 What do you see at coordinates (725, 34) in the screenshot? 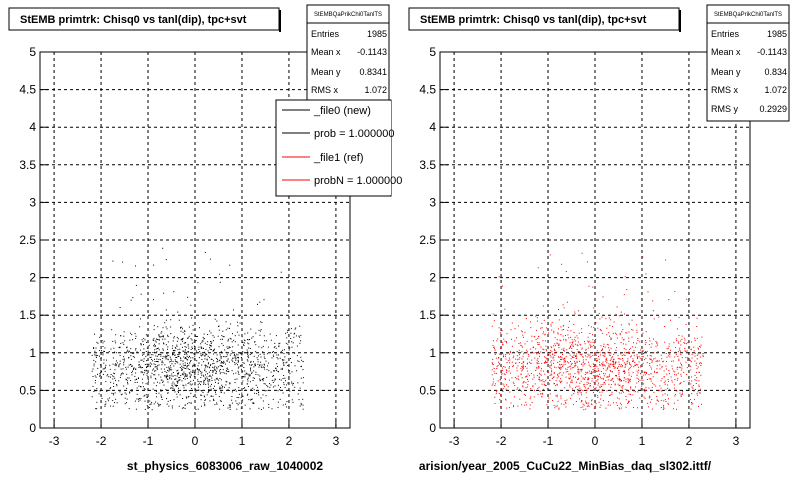
I see `right-stats-label-0: Entries` at bounding box center [725, 34].